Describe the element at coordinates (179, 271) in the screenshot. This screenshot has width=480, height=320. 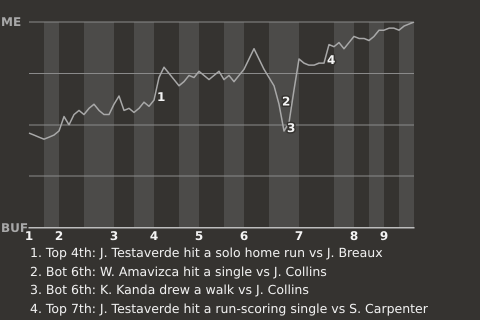
I see `text: 2. Bot 6th: W. Amavizca hit a single vs J. Collins` at that location.